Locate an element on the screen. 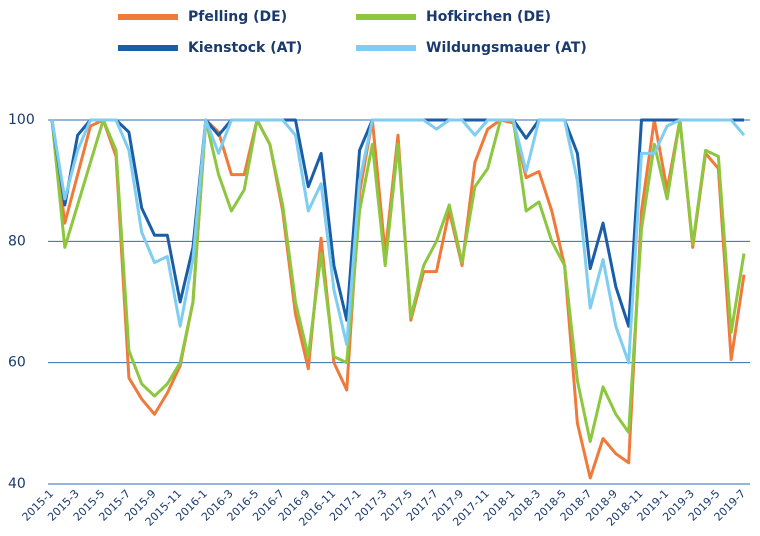 This screenshot has width=760, height=536. y-tick-label: 80 is located at coordinates (17, 241).